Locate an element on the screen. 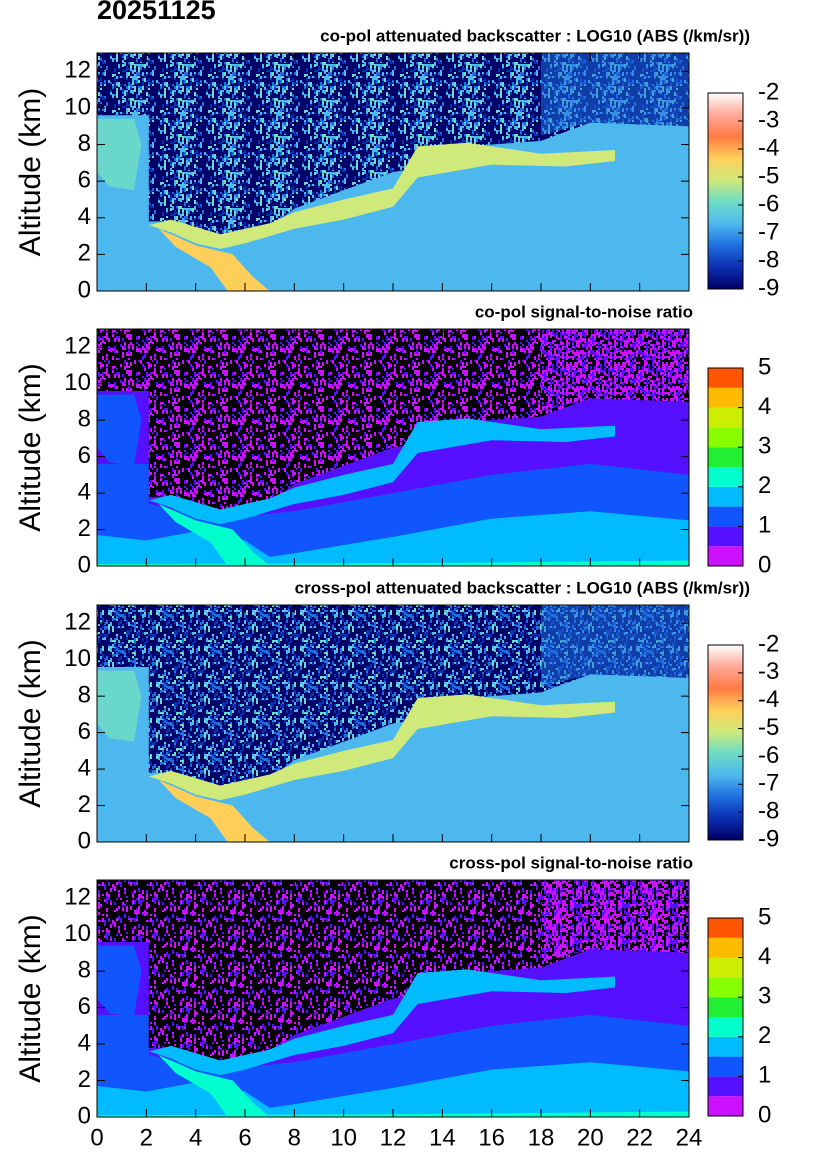 The width and height of the screenshot is (826, 1169). x-tick-label: 10 is located at coordinates (343, 1137).